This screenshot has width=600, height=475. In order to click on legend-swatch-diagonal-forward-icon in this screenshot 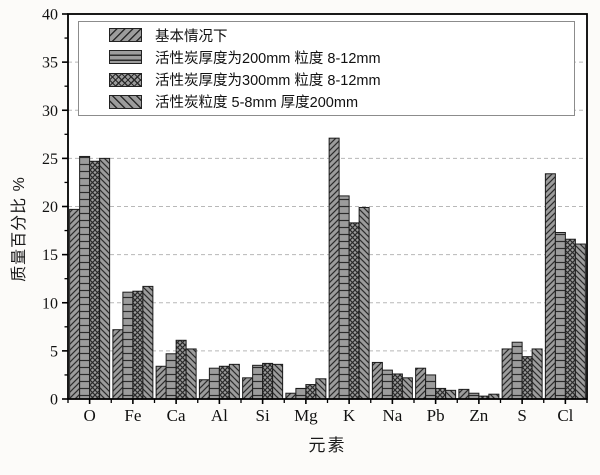, I will do `click(125, 35)`.